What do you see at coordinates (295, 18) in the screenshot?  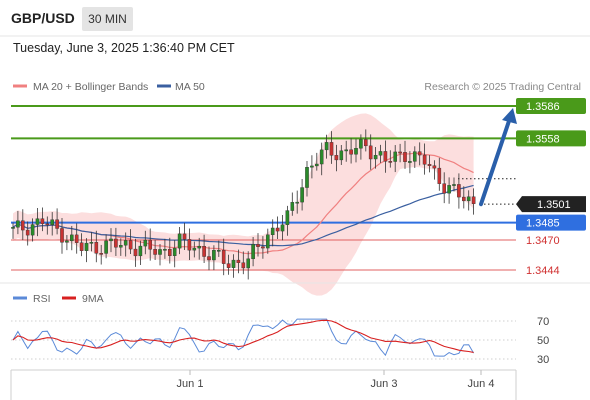 I see `chart-header: GBP/USD 30 MIN` at bounding box center [295, 18].